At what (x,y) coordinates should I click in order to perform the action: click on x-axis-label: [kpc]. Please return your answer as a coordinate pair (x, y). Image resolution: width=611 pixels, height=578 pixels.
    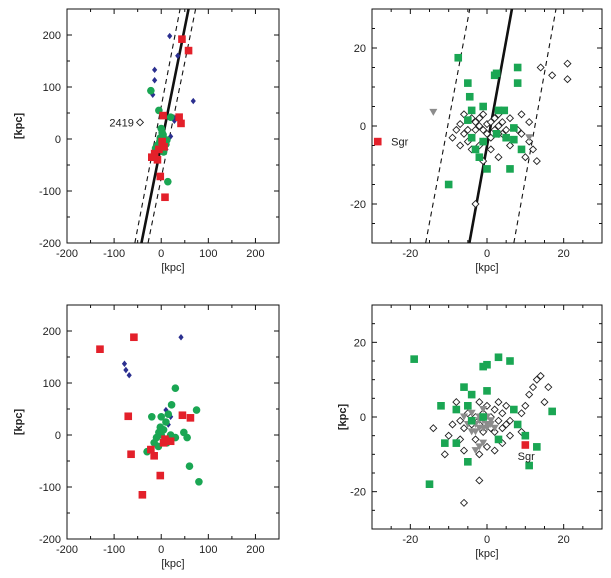
    Looking at the image, I should click on (172, 268).